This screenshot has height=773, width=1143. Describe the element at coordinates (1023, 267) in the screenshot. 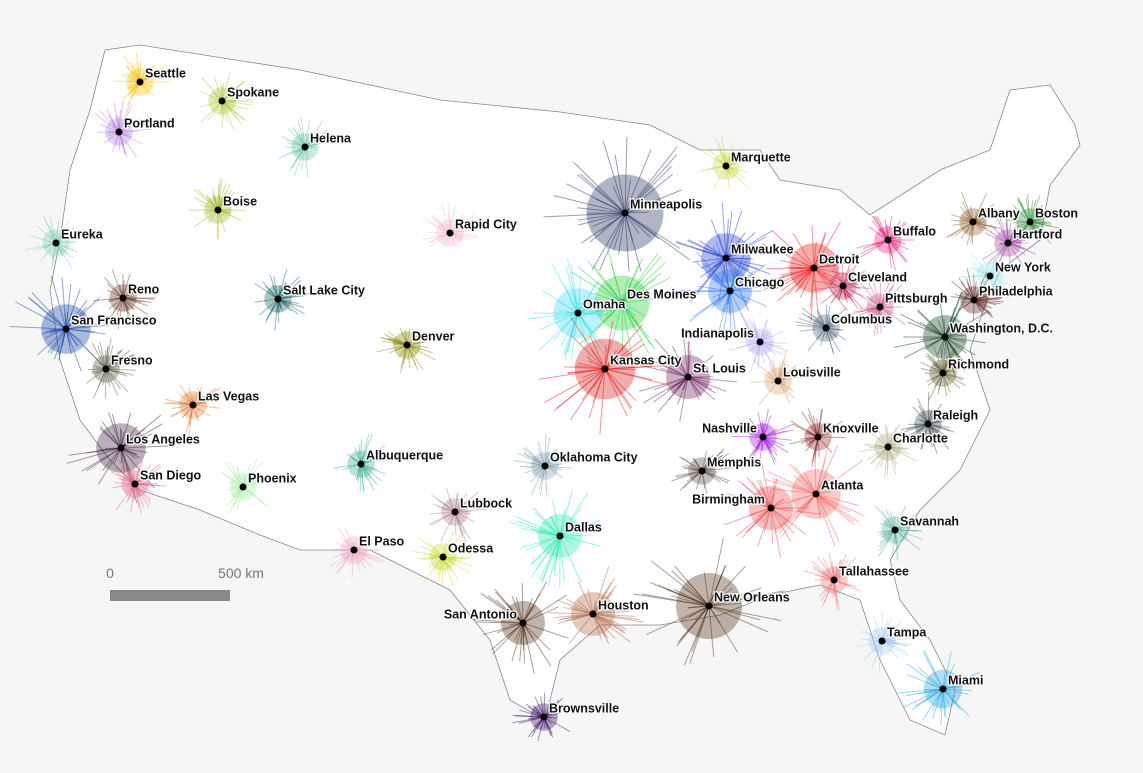

I see `city-label: New York` at that location.